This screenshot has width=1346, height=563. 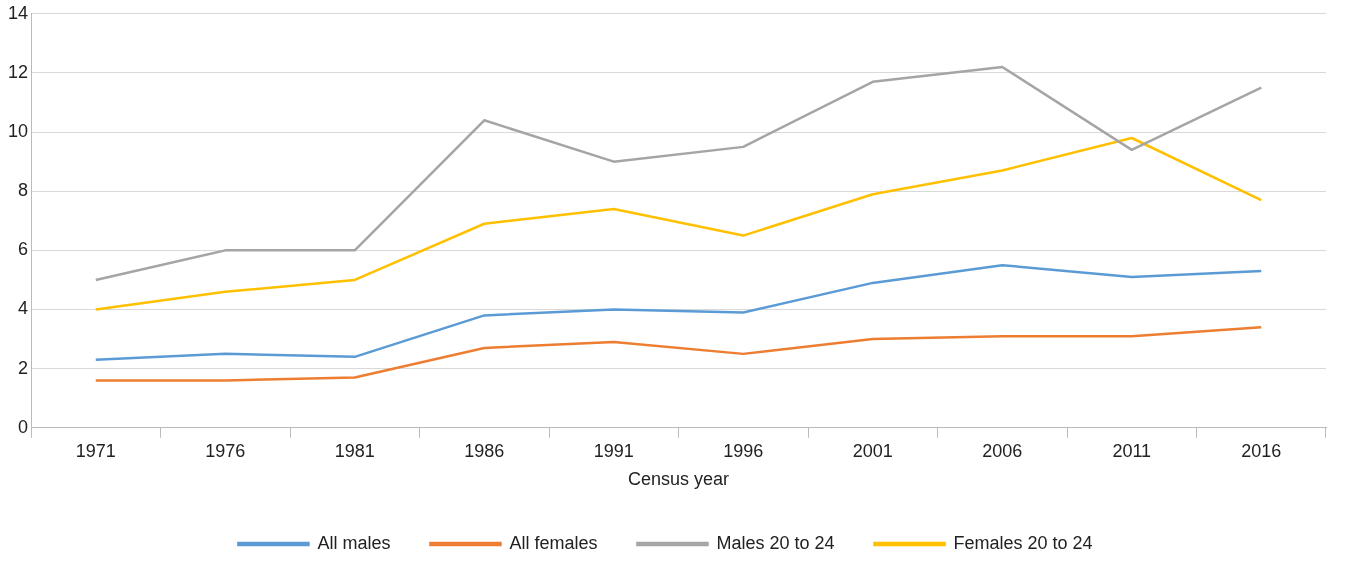 What do you see at coordinates (23, 190) in the screenshot?
I see `y-tick-label: 8` at bounding box center [23, 190].